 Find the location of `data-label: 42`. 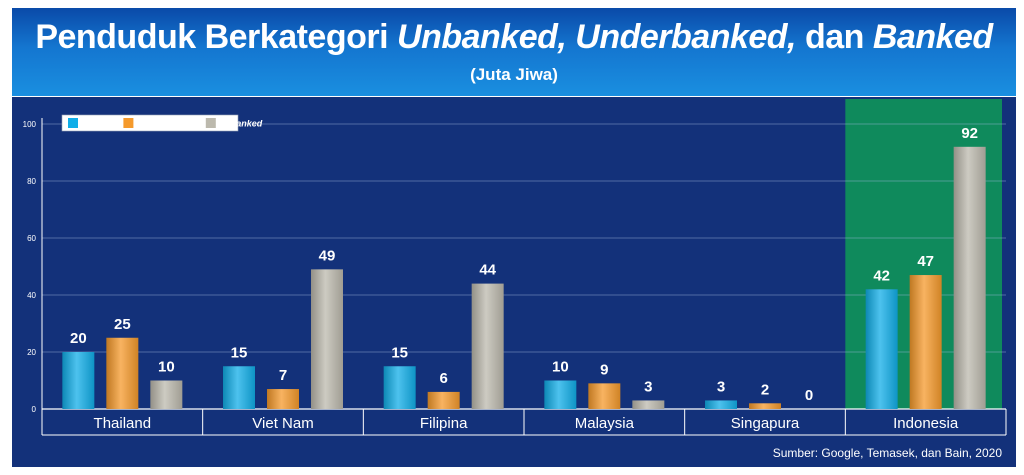

data-label: 42 is located at coordinates (881, 275).